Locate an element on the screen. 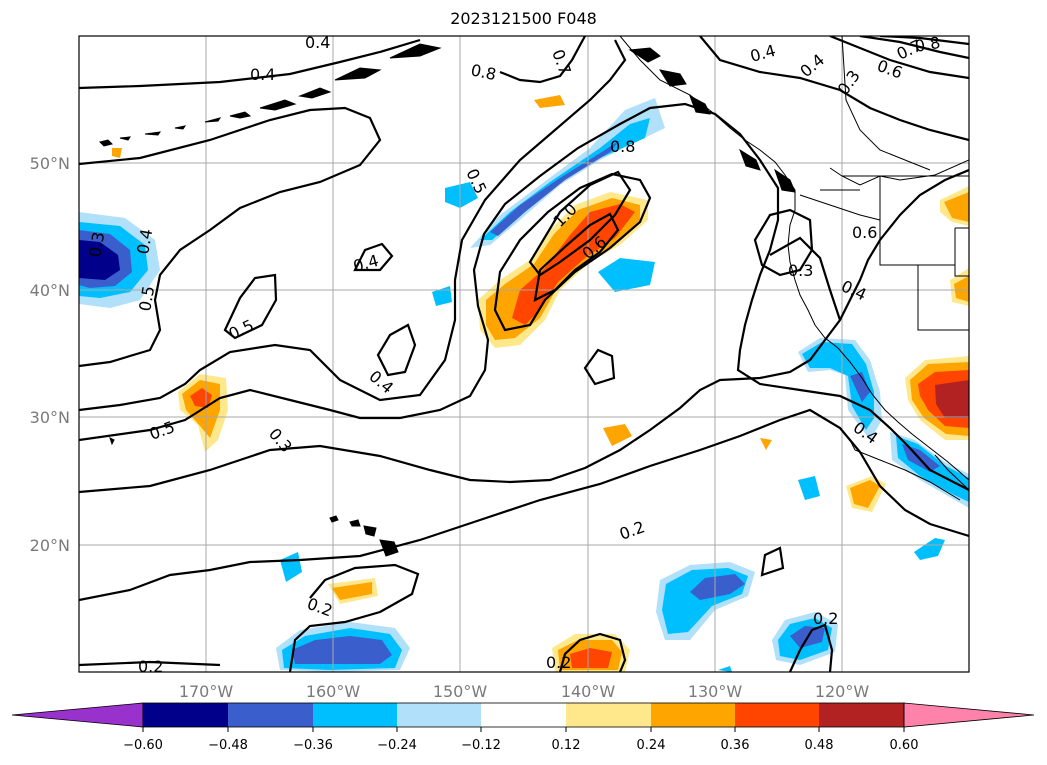  colorbar-tick: 0.24 is located at coordinates (651, 745).